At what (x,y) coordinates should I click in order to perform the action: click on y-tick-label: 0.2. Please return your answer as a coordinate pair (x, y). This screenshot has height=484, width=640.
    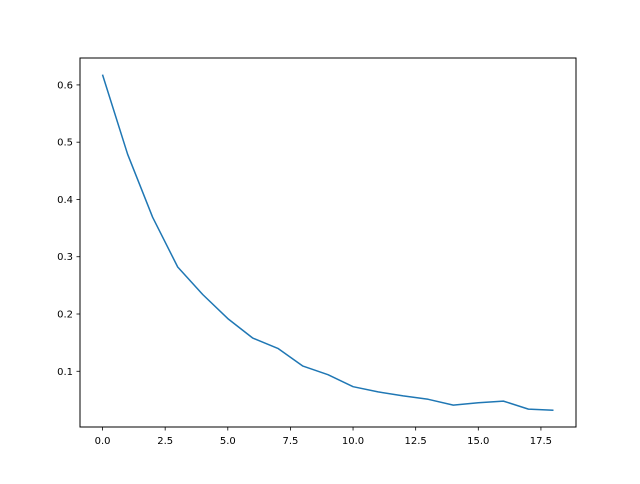
    Looking at the image, I should click on (65, 315).